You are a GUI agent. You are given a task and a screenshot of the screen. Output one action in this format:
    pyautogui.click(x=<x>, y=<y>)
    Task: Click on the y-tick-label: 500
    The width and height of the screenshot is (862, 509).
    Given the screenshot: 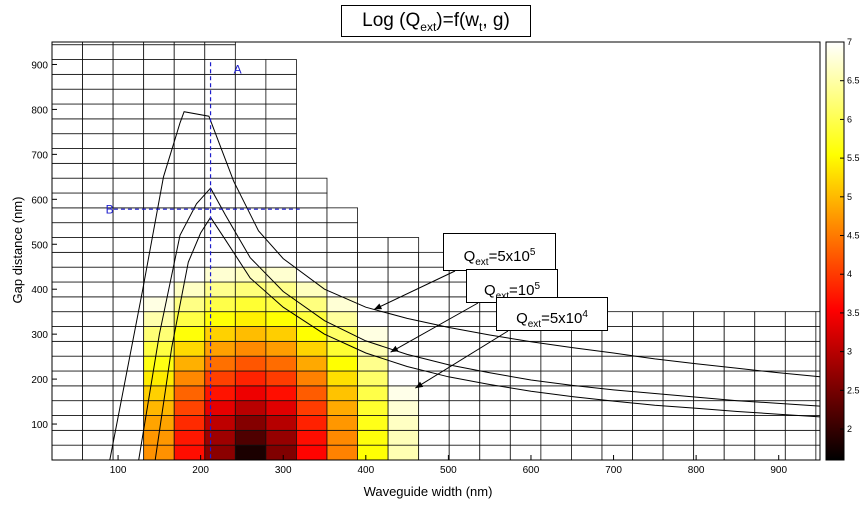 What is the action you would take?
    pyautogui.click(x=39, y=245)
    